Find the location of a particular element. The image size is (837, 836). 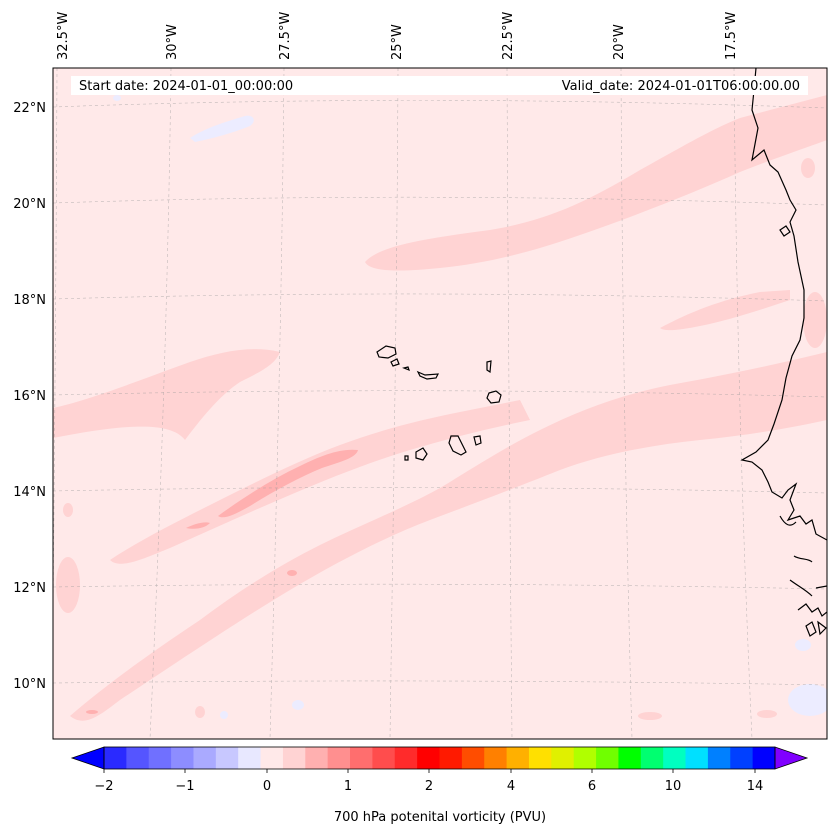

lat-label: 20°N is located at coordinates (29, 204).